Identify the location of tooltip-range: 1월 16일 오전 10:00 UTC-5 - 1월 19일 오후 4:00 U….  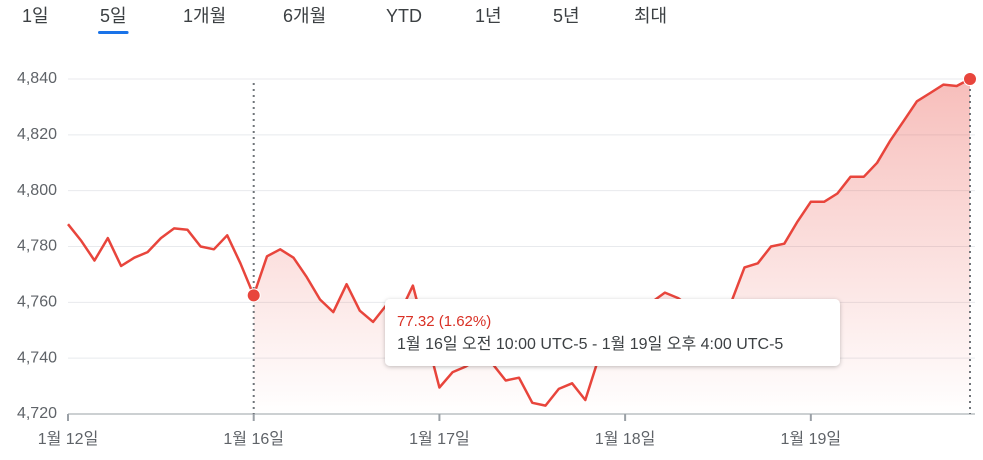
(590, 344).